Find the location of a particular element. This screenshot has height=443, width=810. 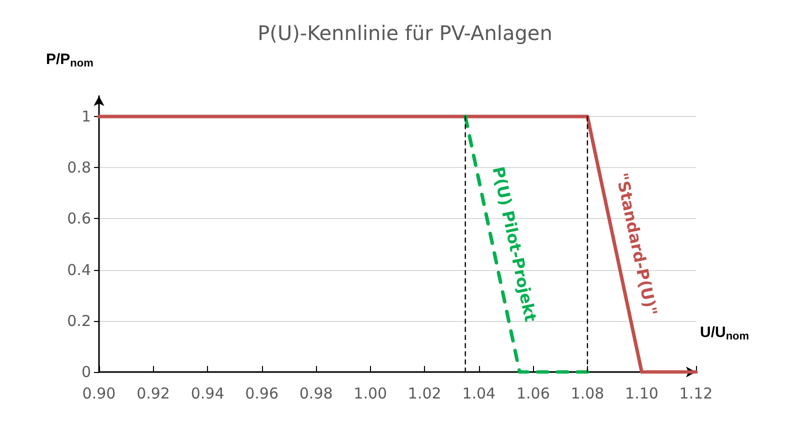

x-tick-label: 1.00 is located at coordinates (371, 393).